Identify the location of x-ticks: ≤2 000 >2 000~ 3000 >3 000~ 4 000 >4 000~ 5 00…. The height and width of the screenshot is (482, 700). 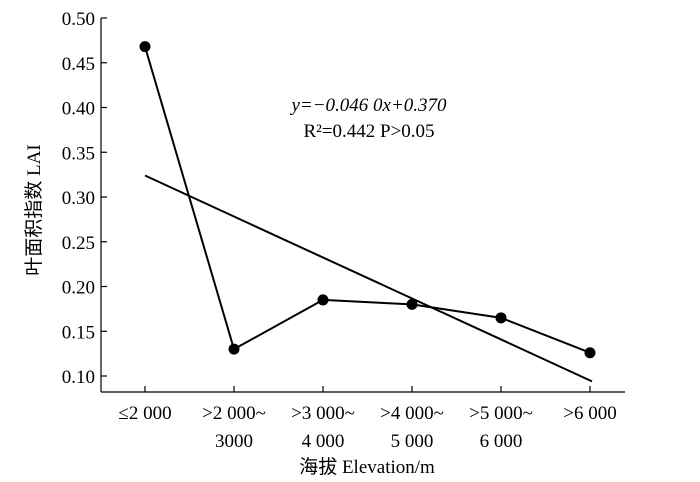
(367, 419).